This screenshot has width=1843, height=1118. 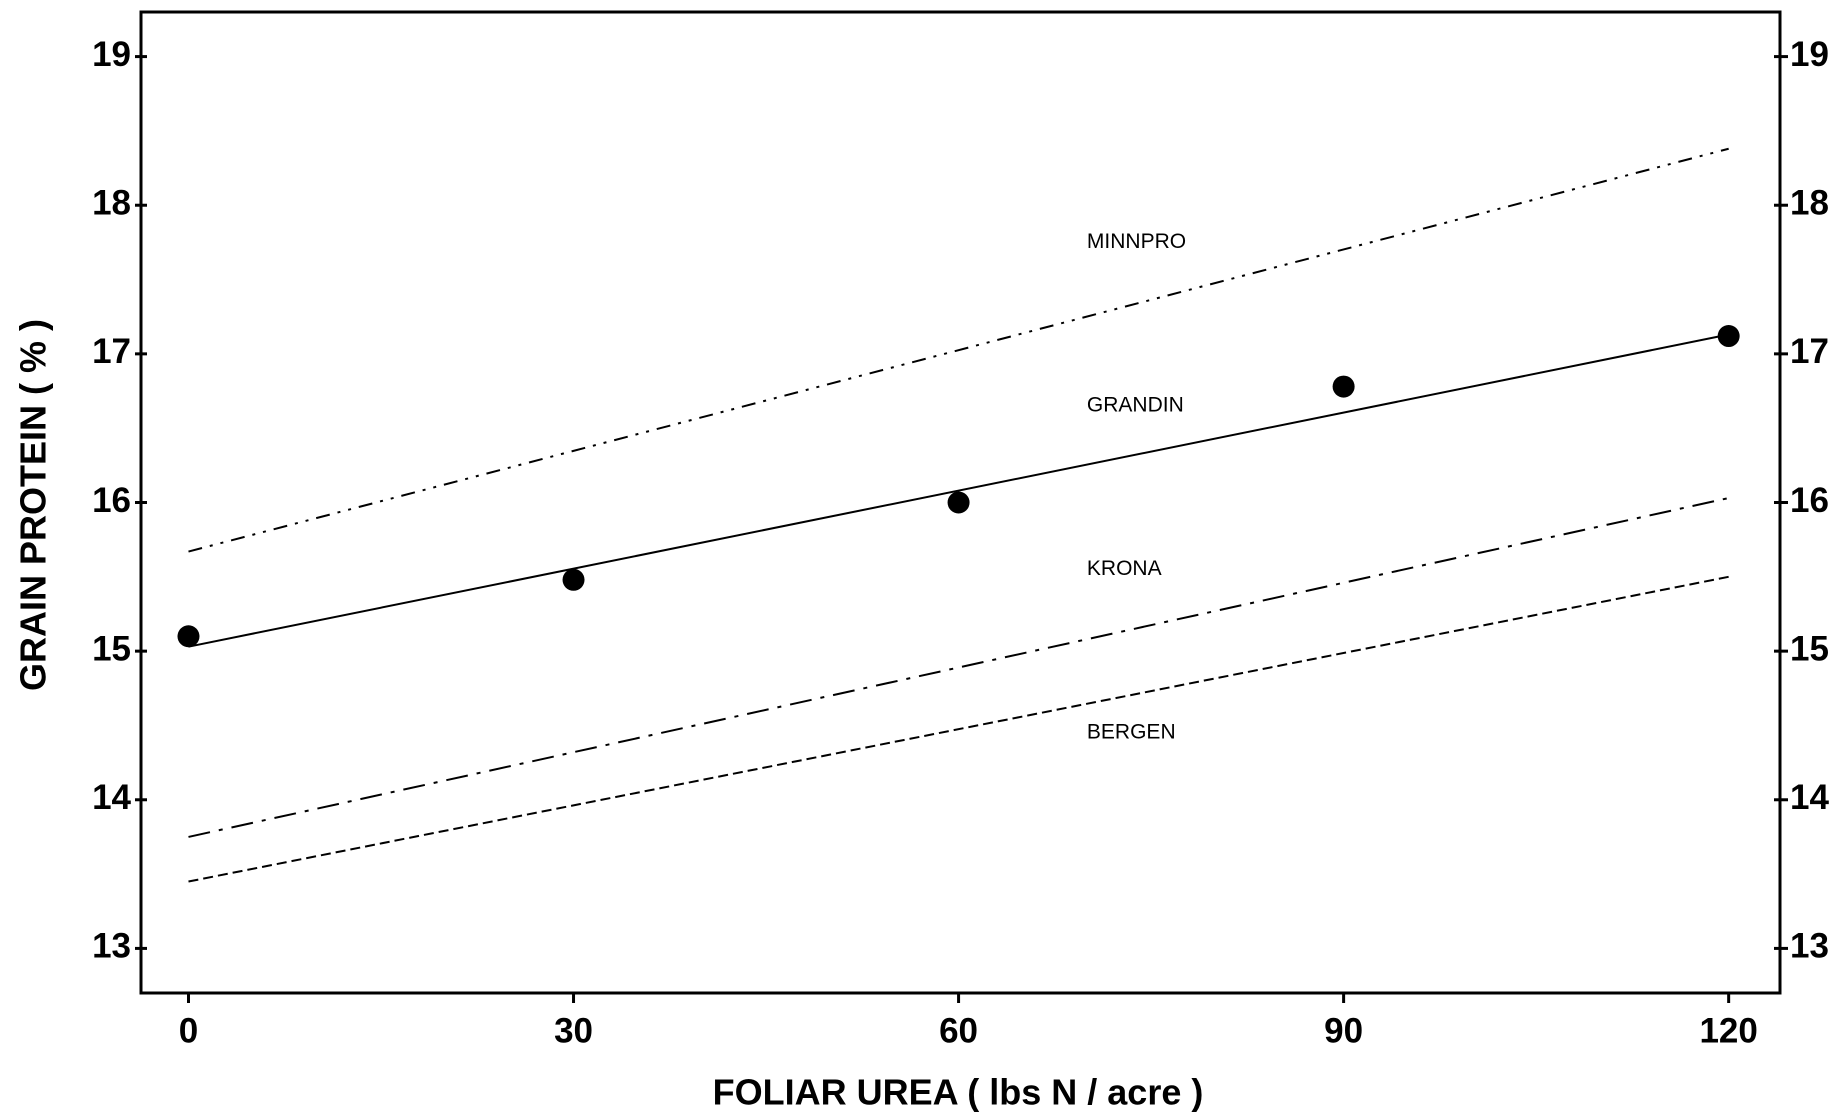 I want to click on y-tick-label: 15, so click(x=111, y=648).